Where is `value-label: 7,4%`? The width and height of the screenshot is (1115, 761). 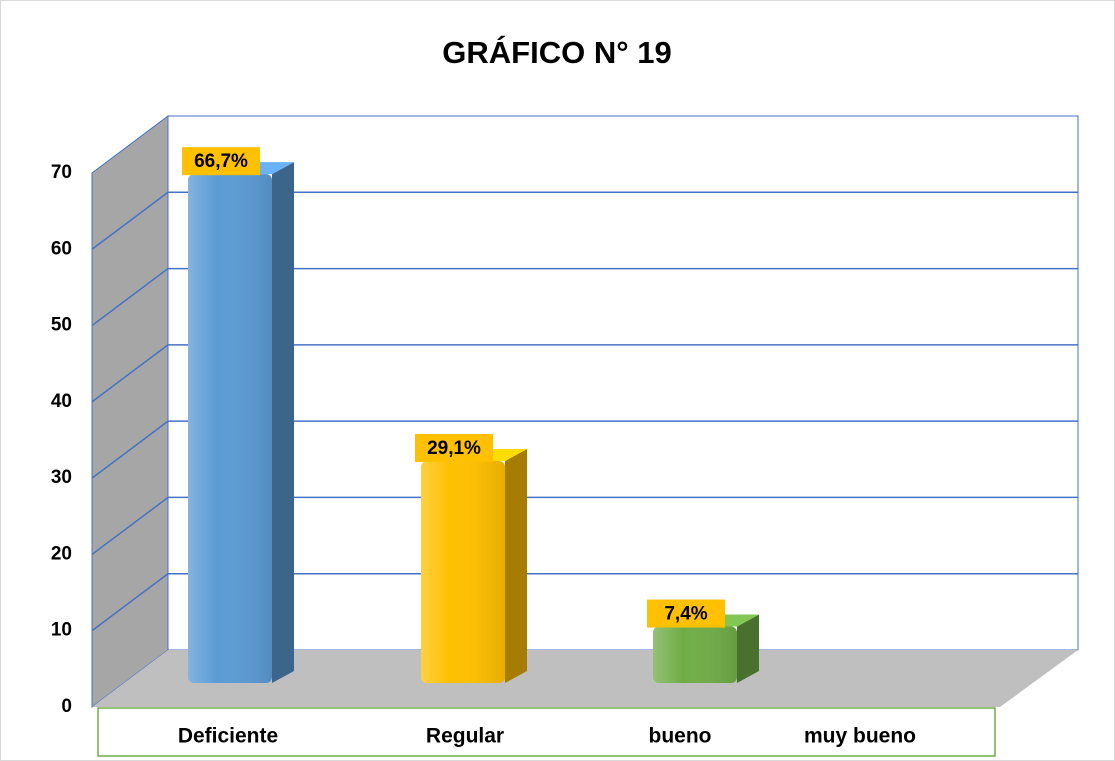 value-label: 7,4% is located at coordinates (685, 614).